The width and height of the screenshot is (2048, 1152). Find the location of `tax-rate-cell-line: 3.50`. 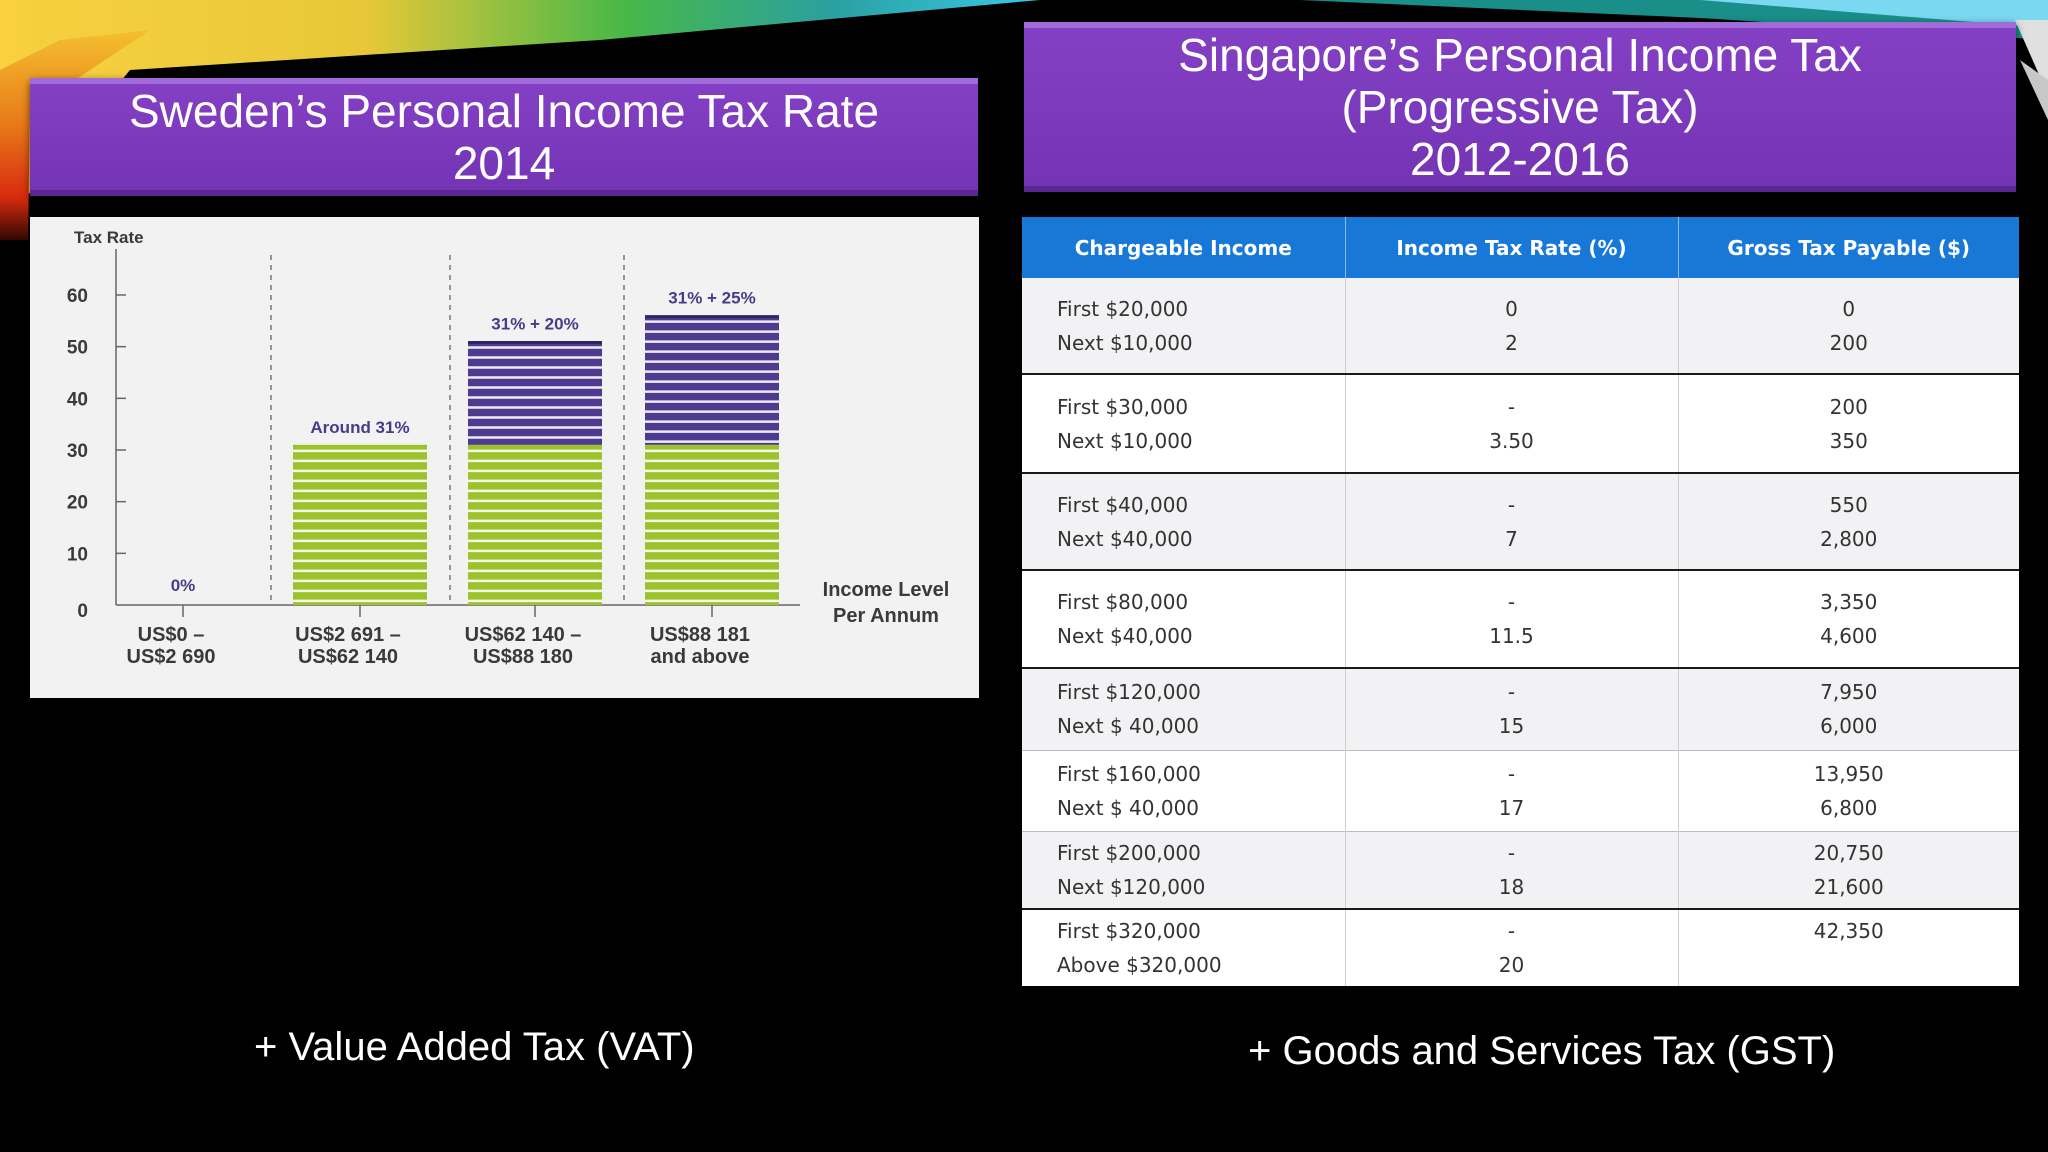

tax-rate-cell-line: 3.50 is located at coordinates (1511, 440).